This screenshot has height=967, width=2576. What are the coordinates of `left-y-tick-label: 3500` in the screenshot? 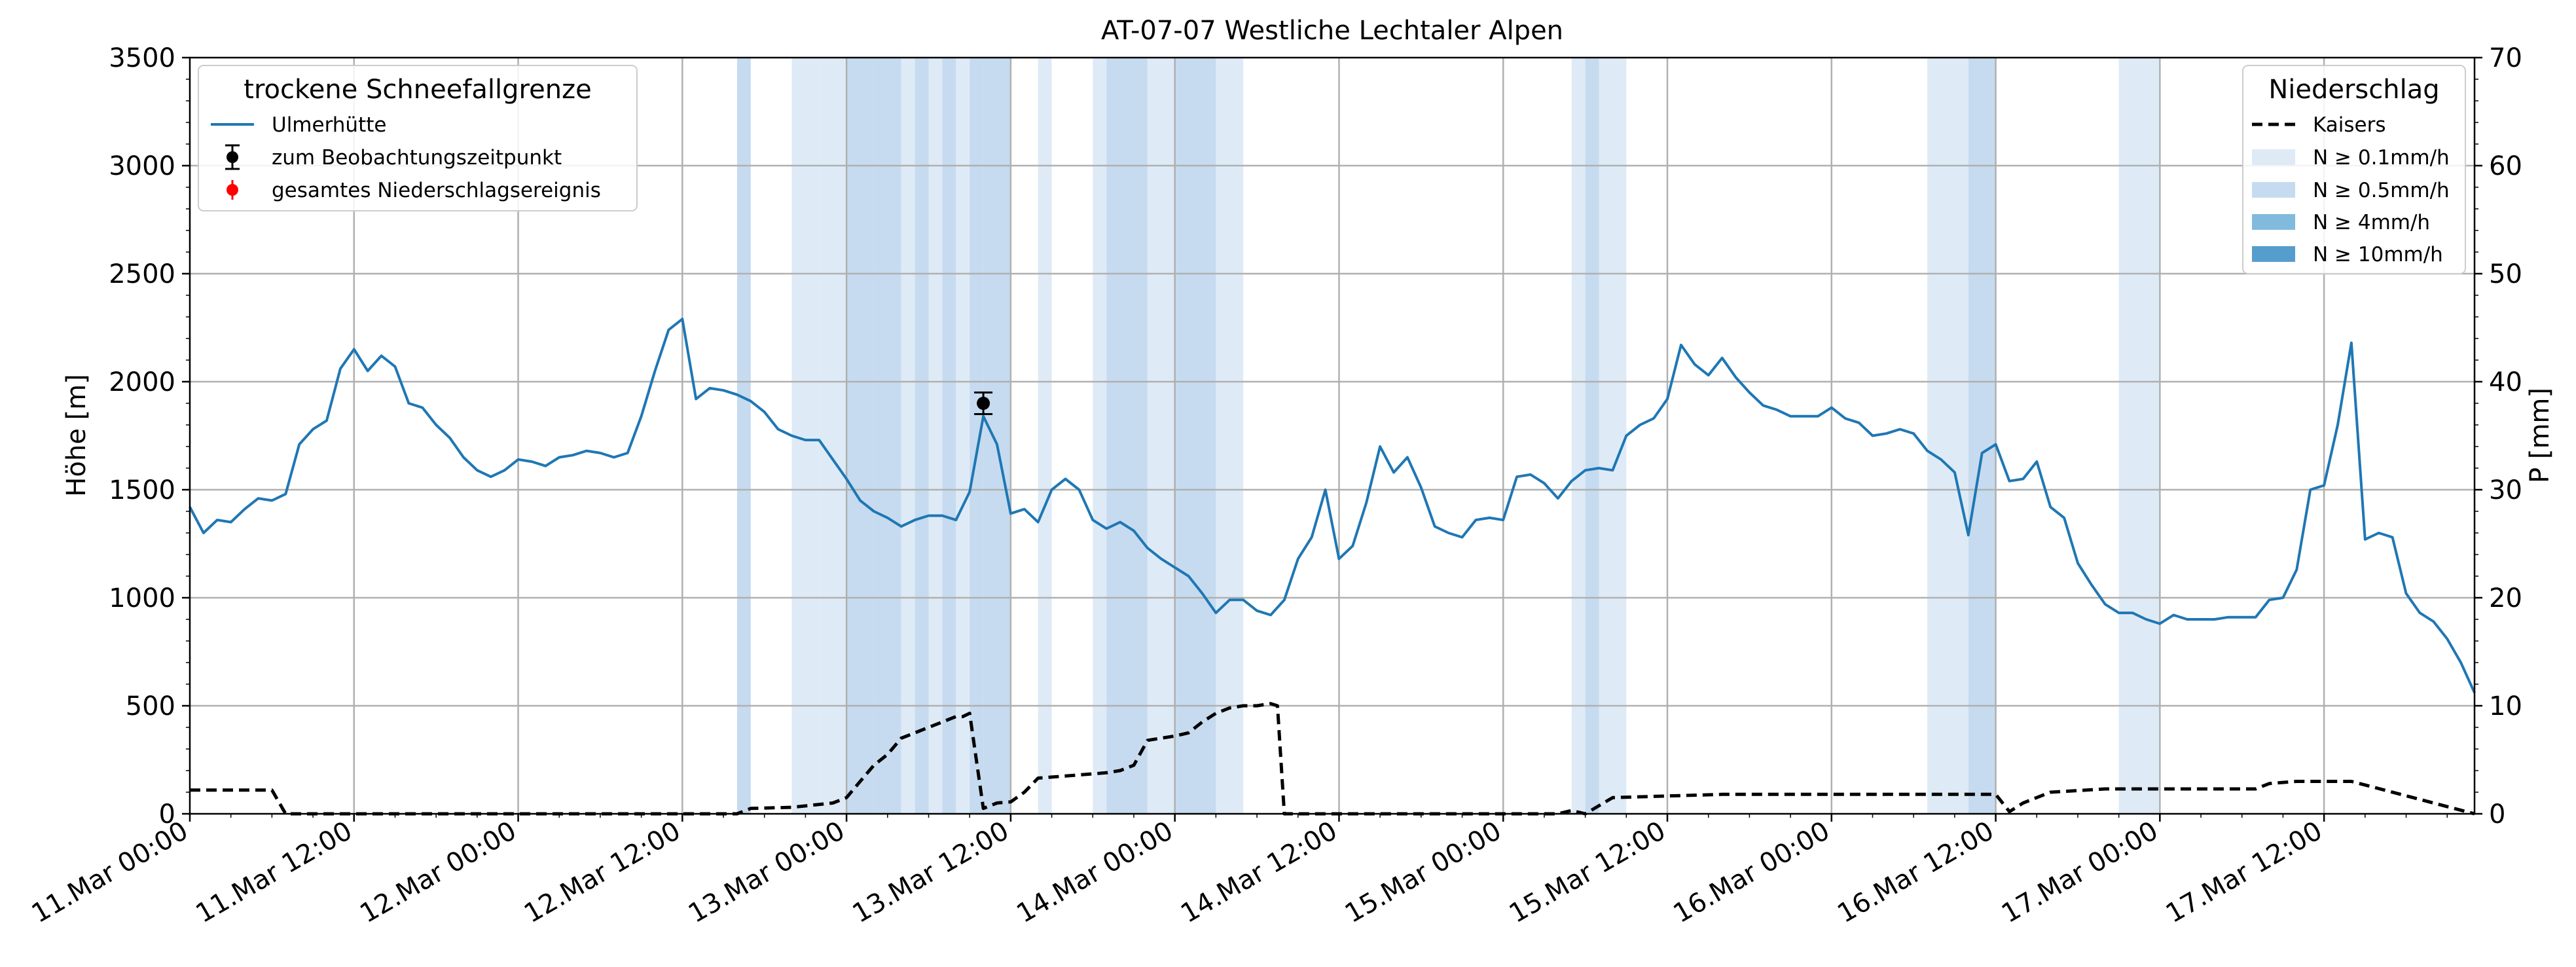 It's located at (142, 58).